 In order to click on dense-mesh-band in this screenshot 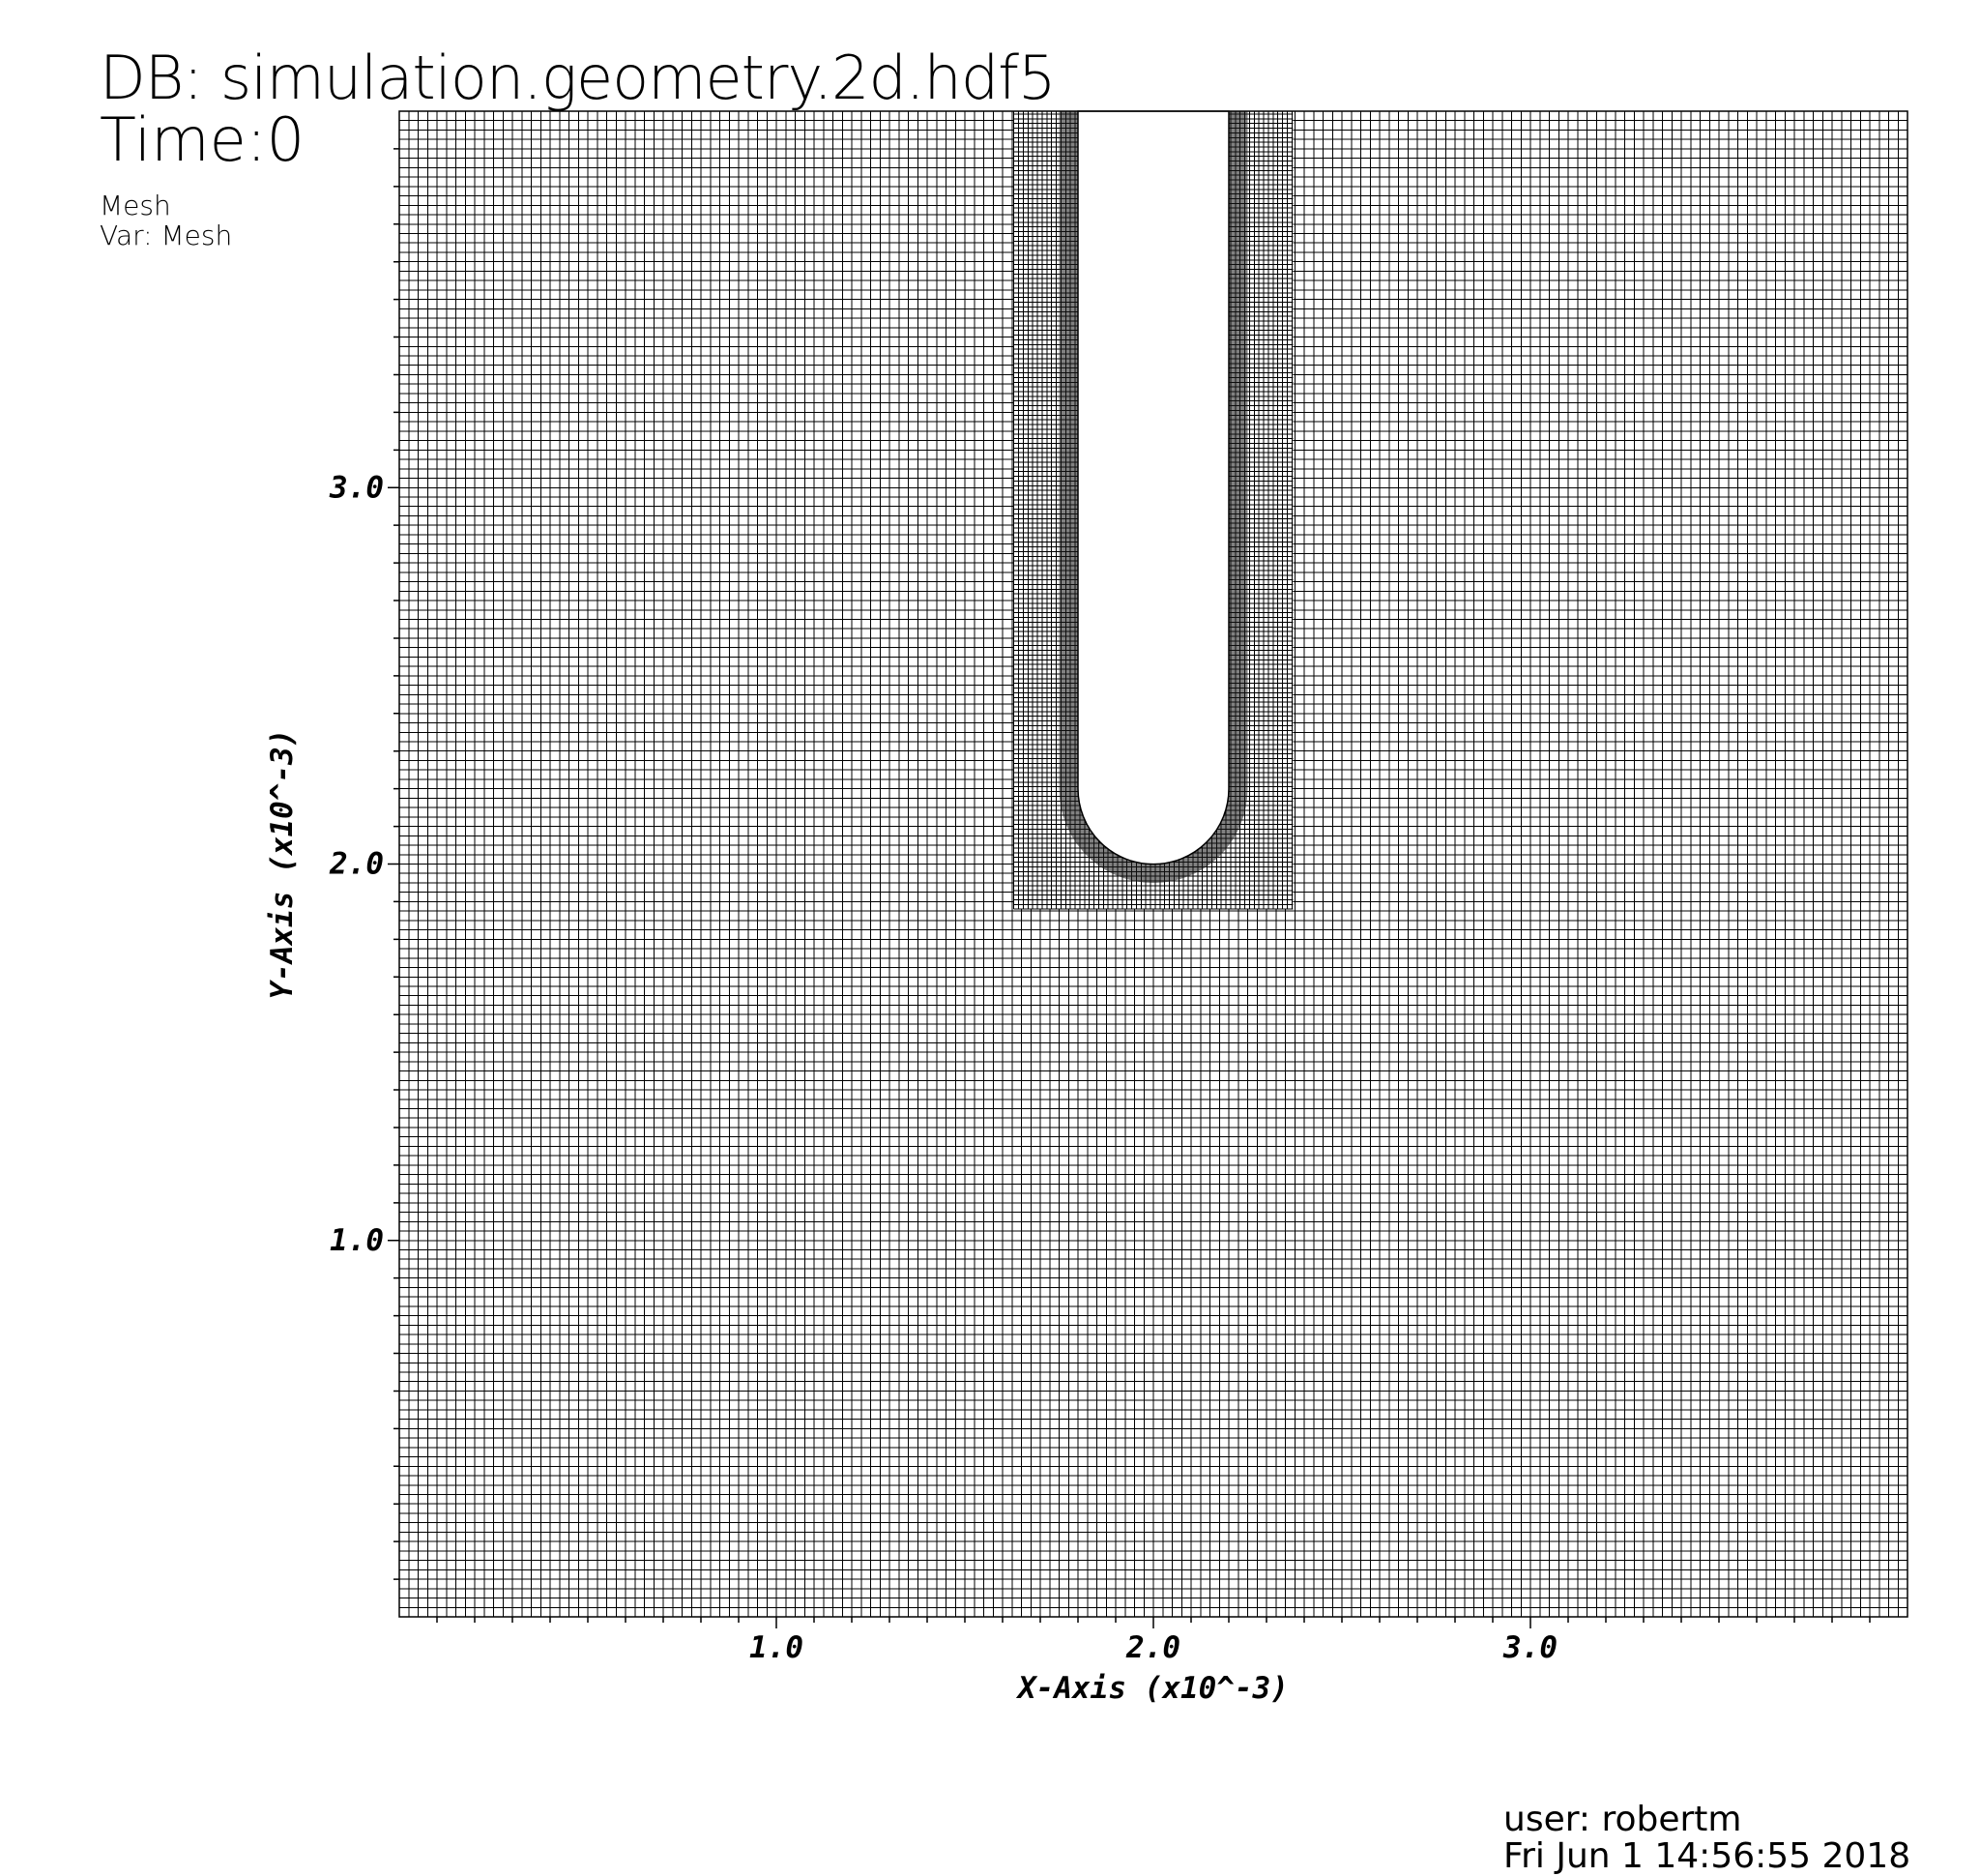, I will do `click(1153, 497)`.